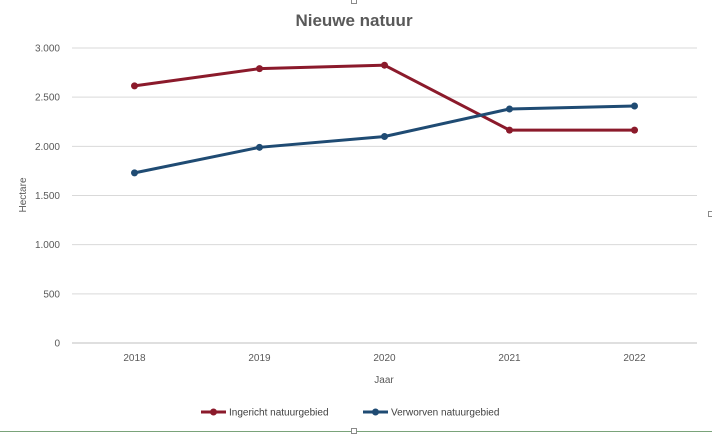 Image resolution: width=712 pixels, height=439 pixels. What do you see at coordinates (710, 214) in the screenshot?
I see `resize-handle-right` at bounding box center [710, 214].